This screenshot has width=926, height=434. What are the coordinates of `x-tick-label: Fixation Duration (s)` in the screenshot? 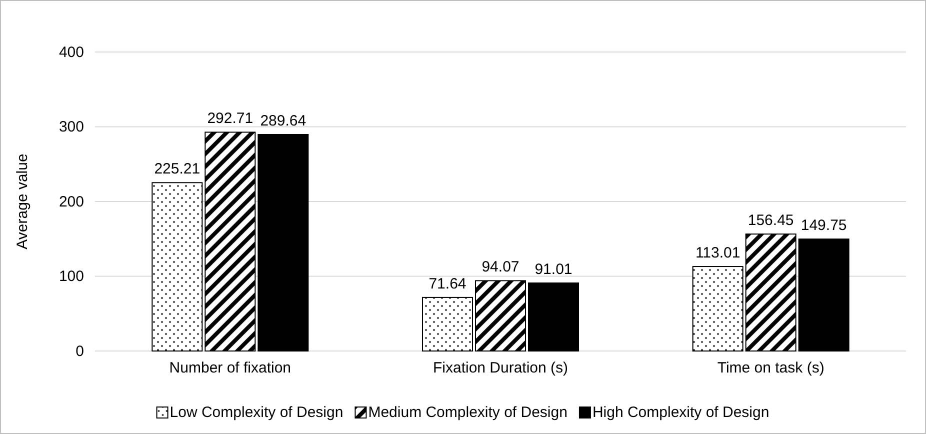 It's located at (500, 368).